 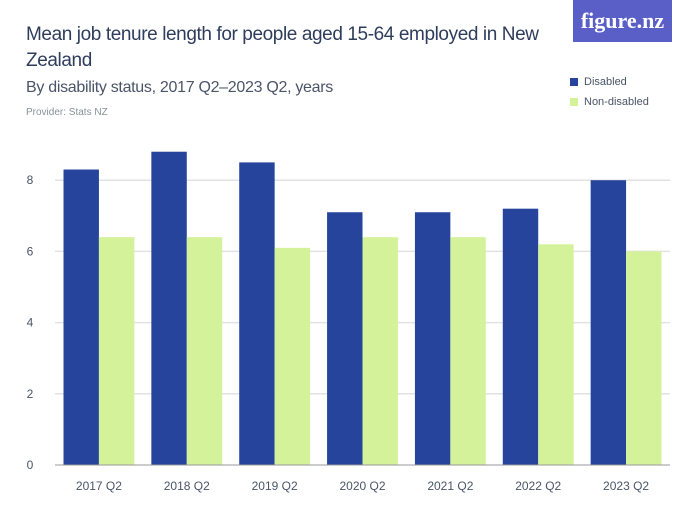 What do you see at coordinates (468, 351) in the screenshot?
I see `bar-non-disabled-2021-q2` at bounding box center [468, 351].